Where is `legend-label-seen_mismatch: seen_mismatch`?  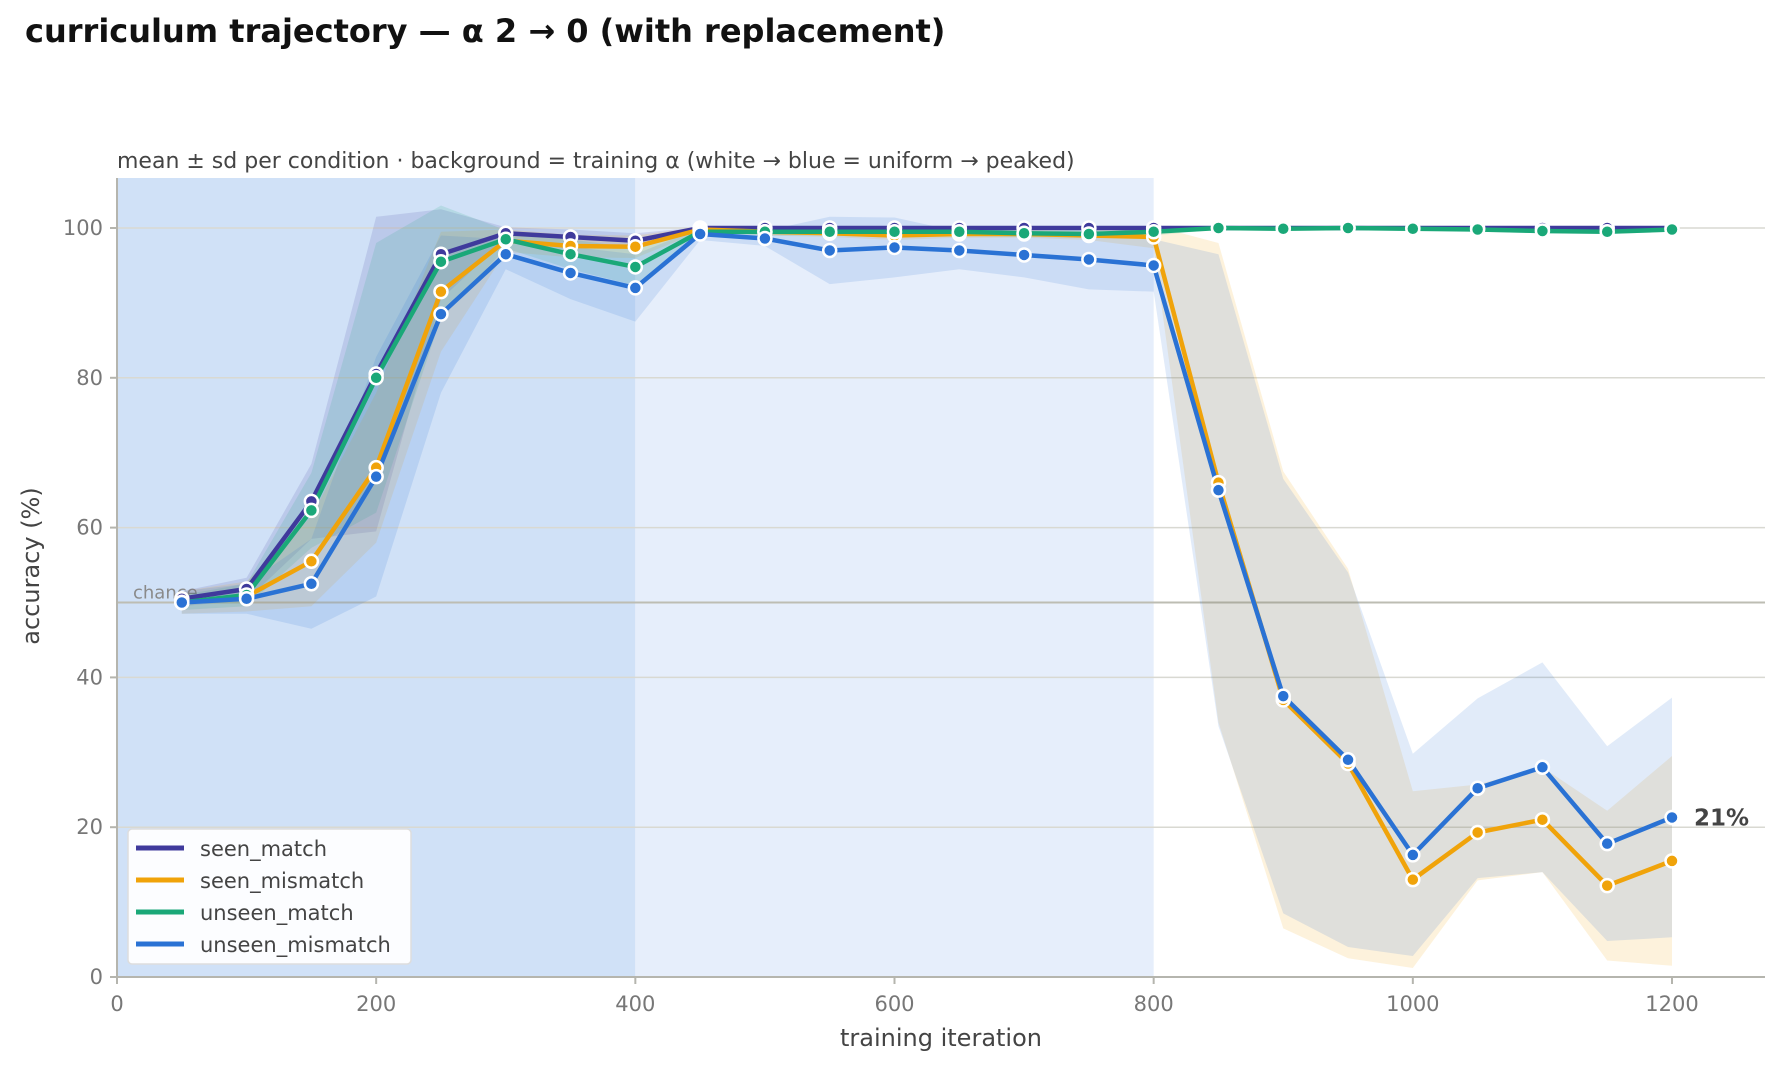 legend-label-seen_mismatch: seen_mismatch is located at coordinates (282, 881).